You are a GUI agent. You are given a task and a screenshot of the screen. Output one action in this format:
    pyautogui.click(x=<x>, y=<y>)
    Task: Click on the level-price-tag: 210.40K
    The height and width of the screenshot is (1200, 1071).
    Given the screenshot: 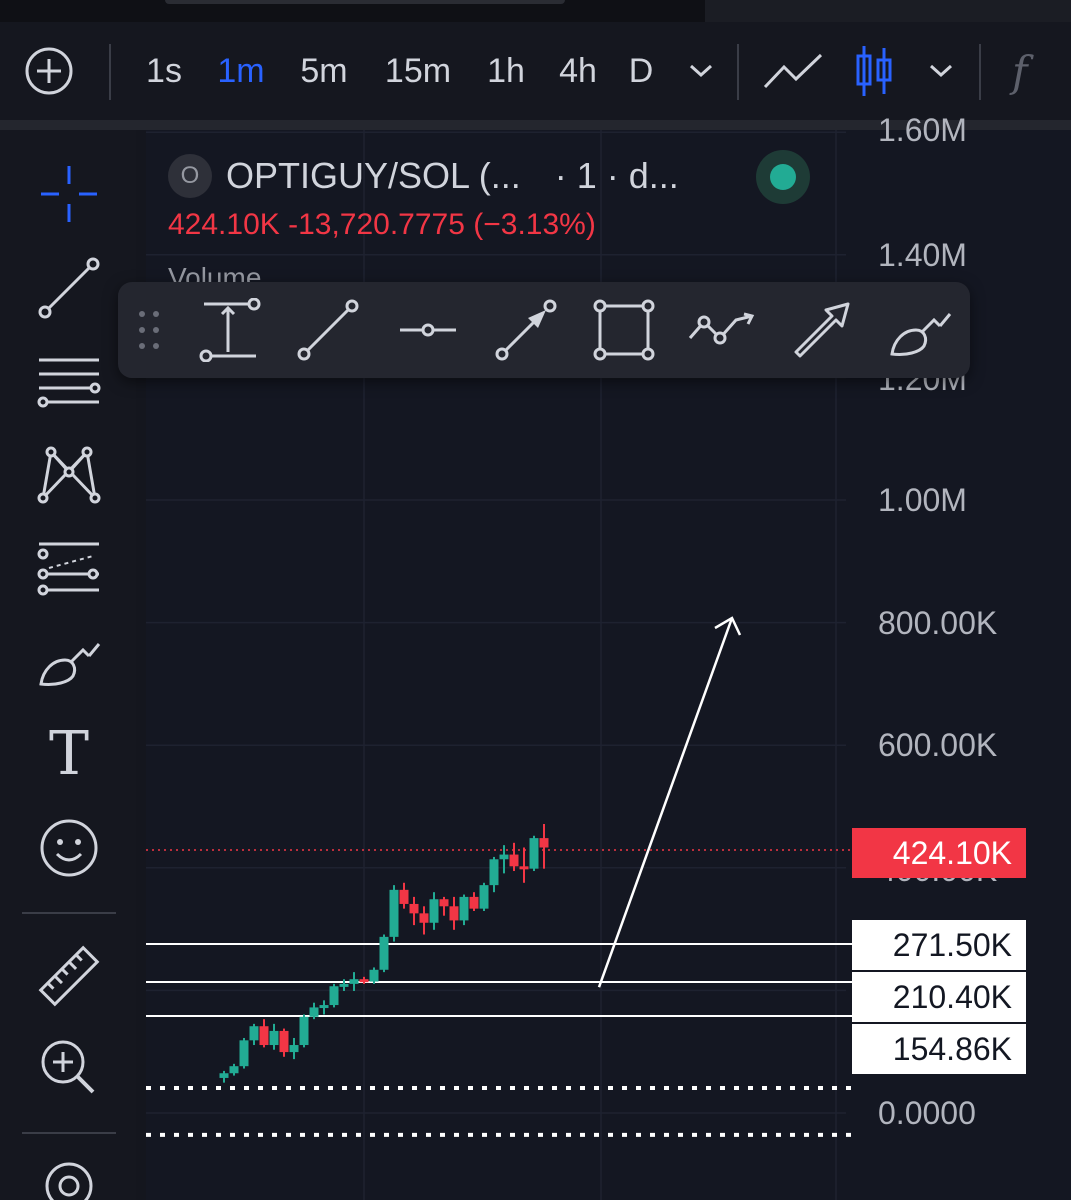 What is the action you would take?
    pyautogui.click(x=939, y=997)
    